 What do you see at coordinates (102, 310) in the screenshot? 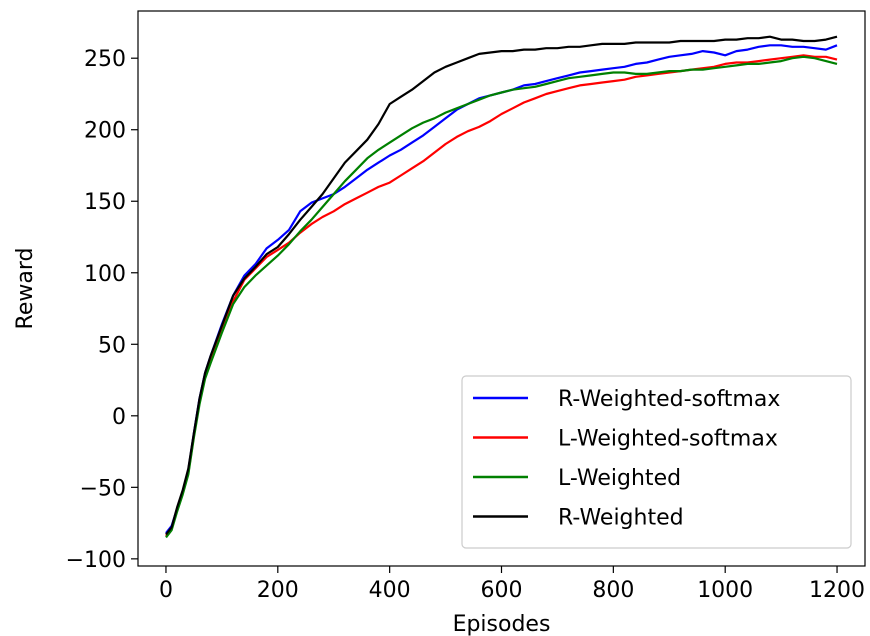
I see `y-axis-ticks: −100 −50 0 50 100 150 200 250` at bounding box center [102, 310].